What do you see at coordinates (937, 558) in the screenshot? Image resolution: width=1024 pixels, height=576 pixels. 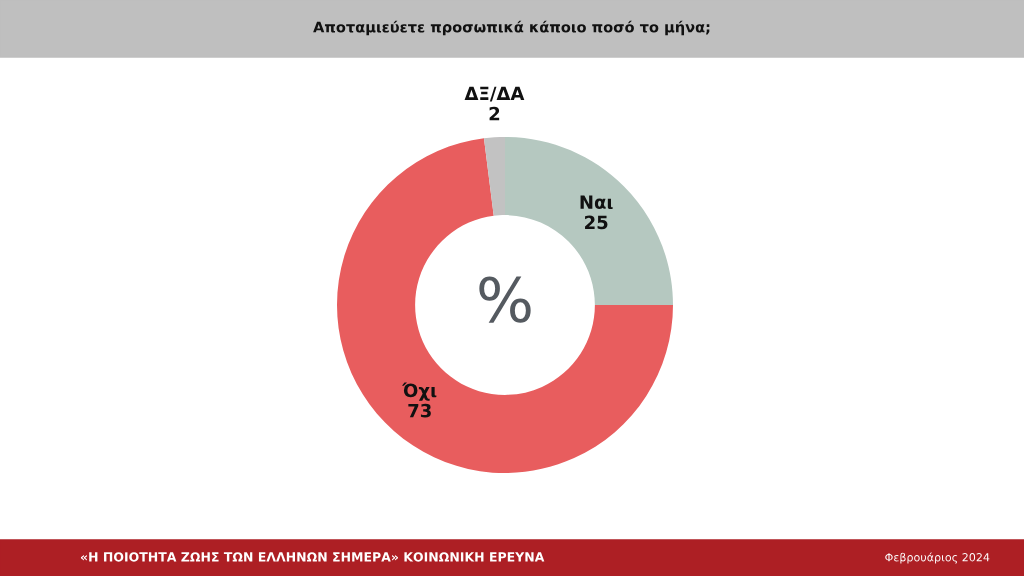 I see `text: Φεβρουάριος 2024` at bounding box center [937, 558].